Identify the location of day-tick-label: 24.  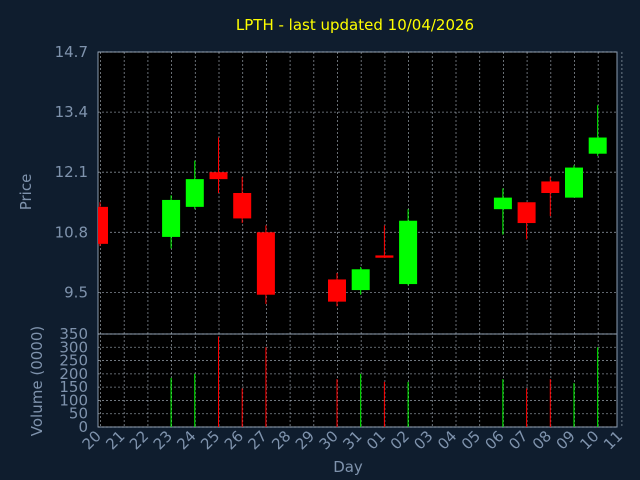
(186, 440).